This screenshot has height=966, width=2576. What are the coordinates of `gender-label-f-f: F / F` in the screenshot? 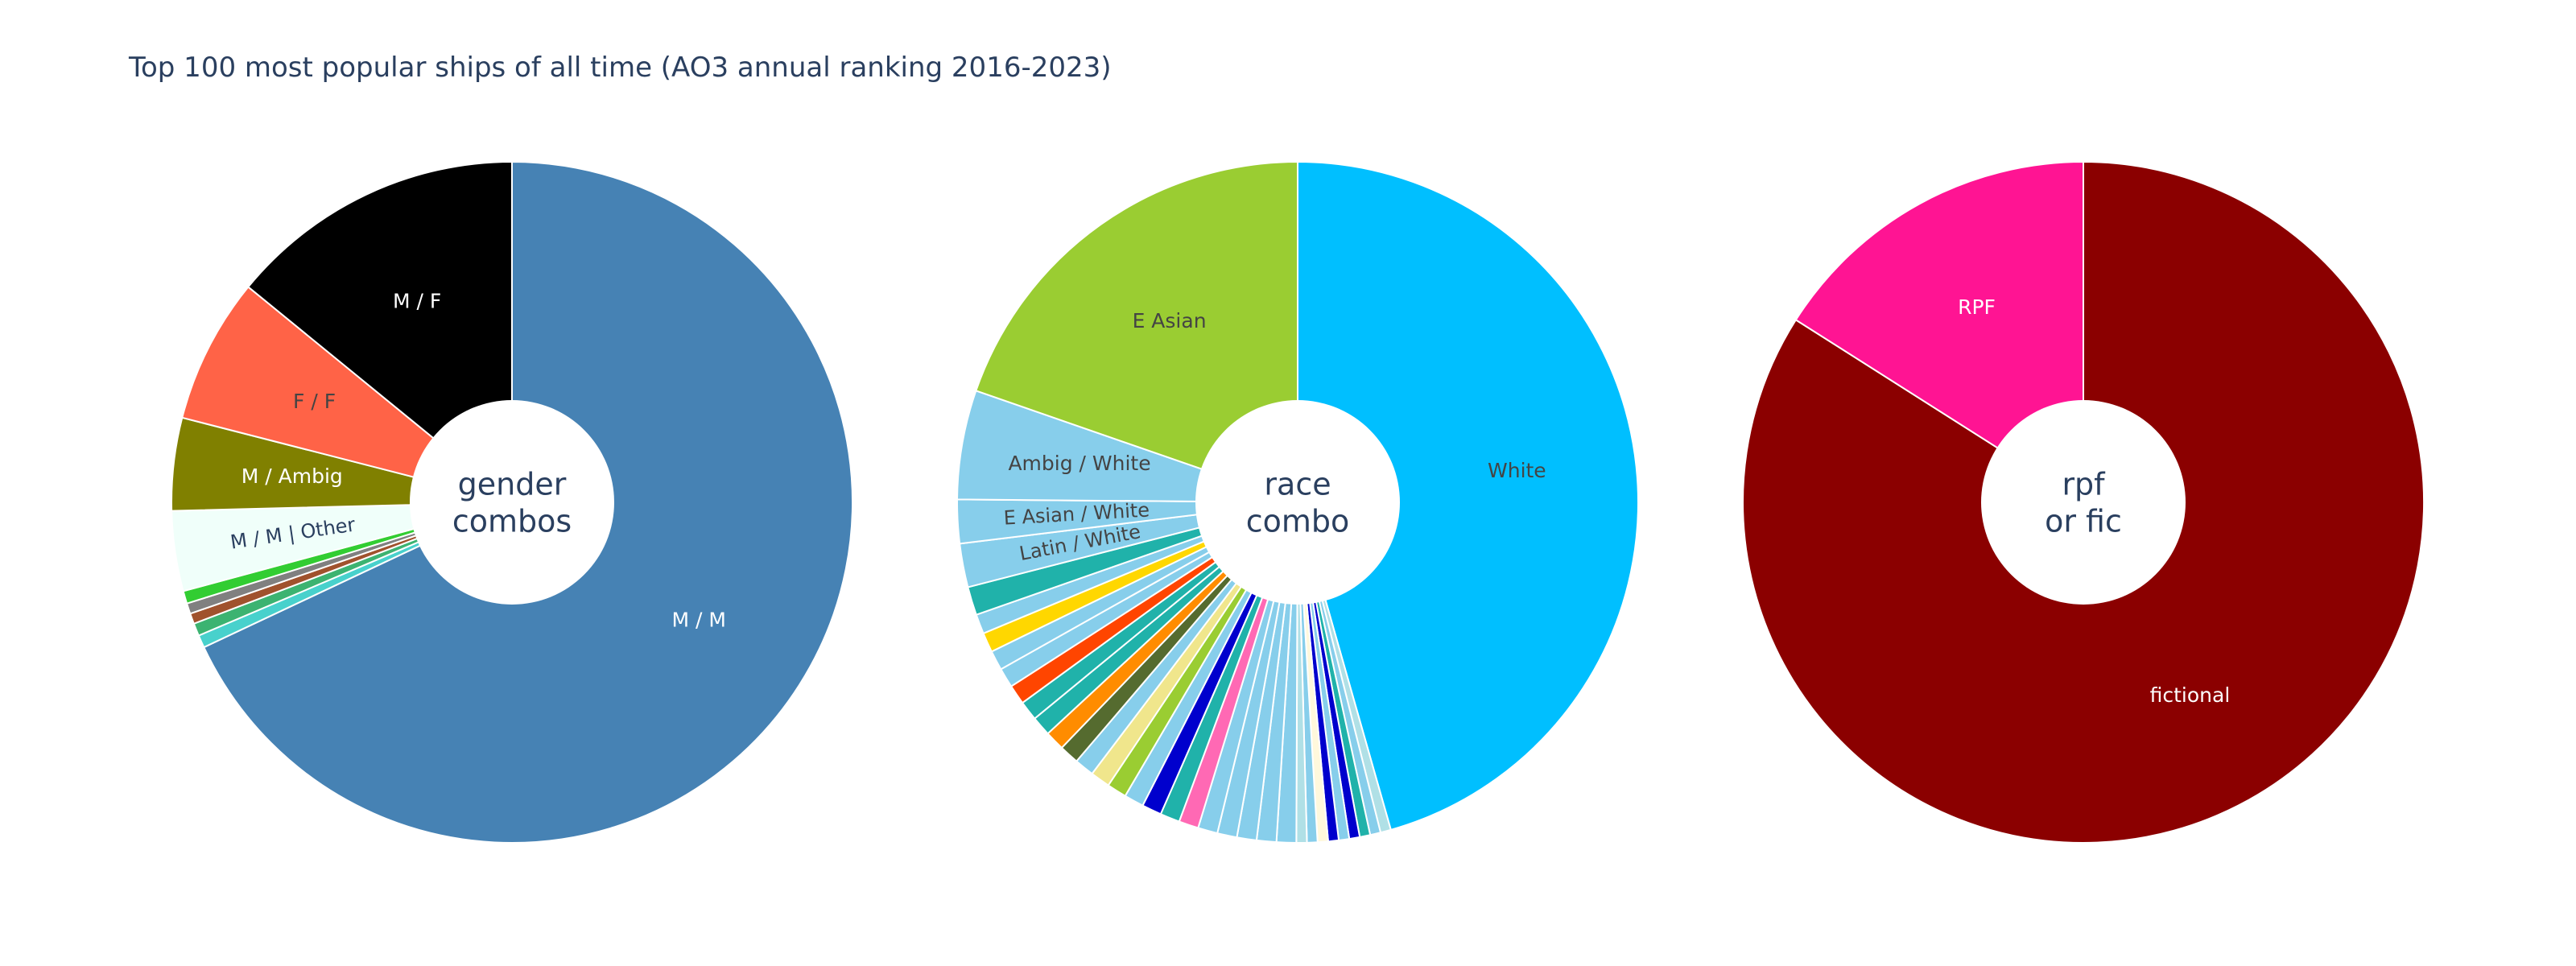 It's located at (314, 401).